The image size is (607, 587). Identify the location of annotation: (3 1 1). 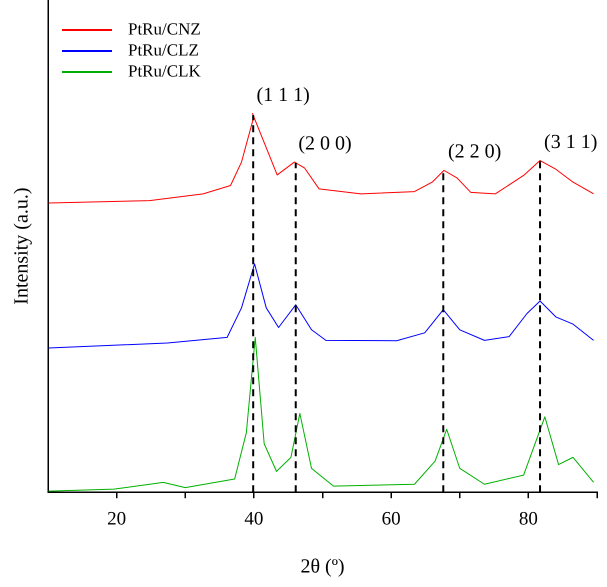
(571, 141).